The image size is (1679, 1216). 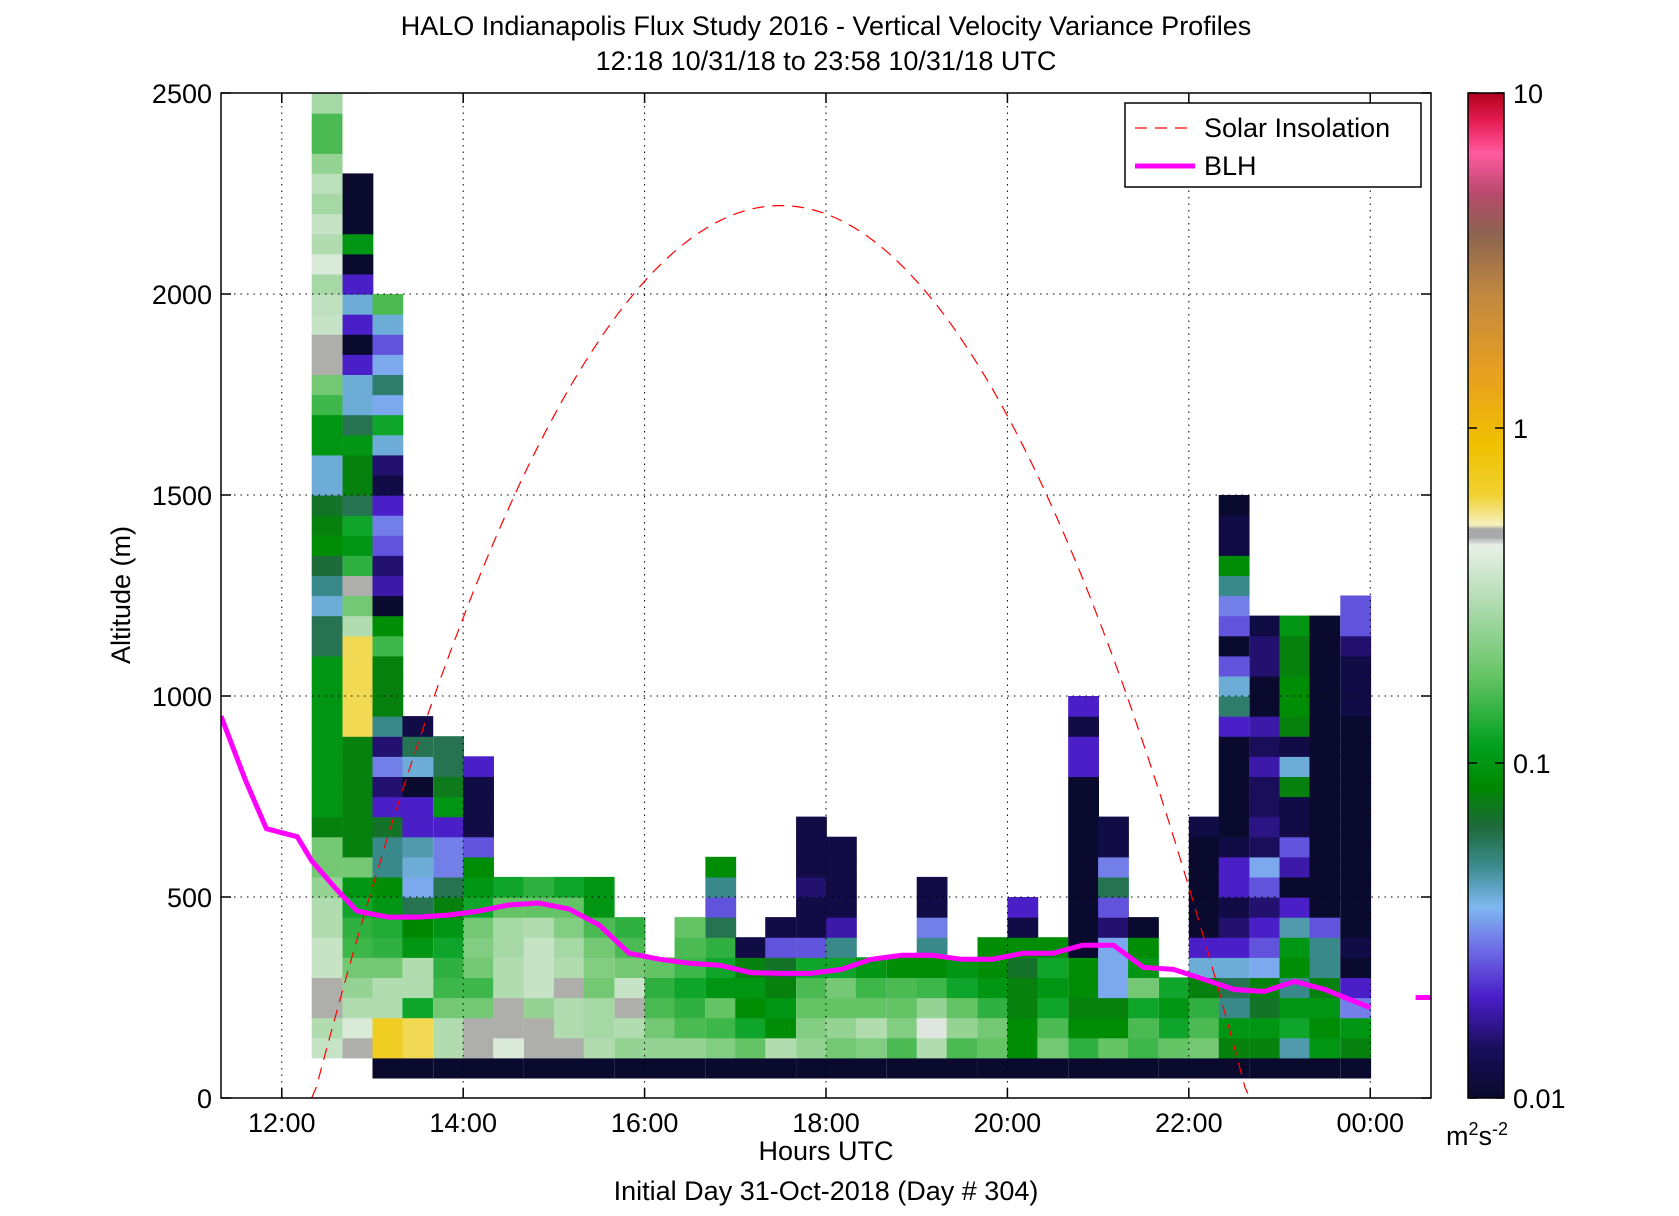 What do you see at coordinates (1474, 1129) in the screenshot?
I see `colorbar-unit-sup1: 2` at bounding box center [1474, 1129].